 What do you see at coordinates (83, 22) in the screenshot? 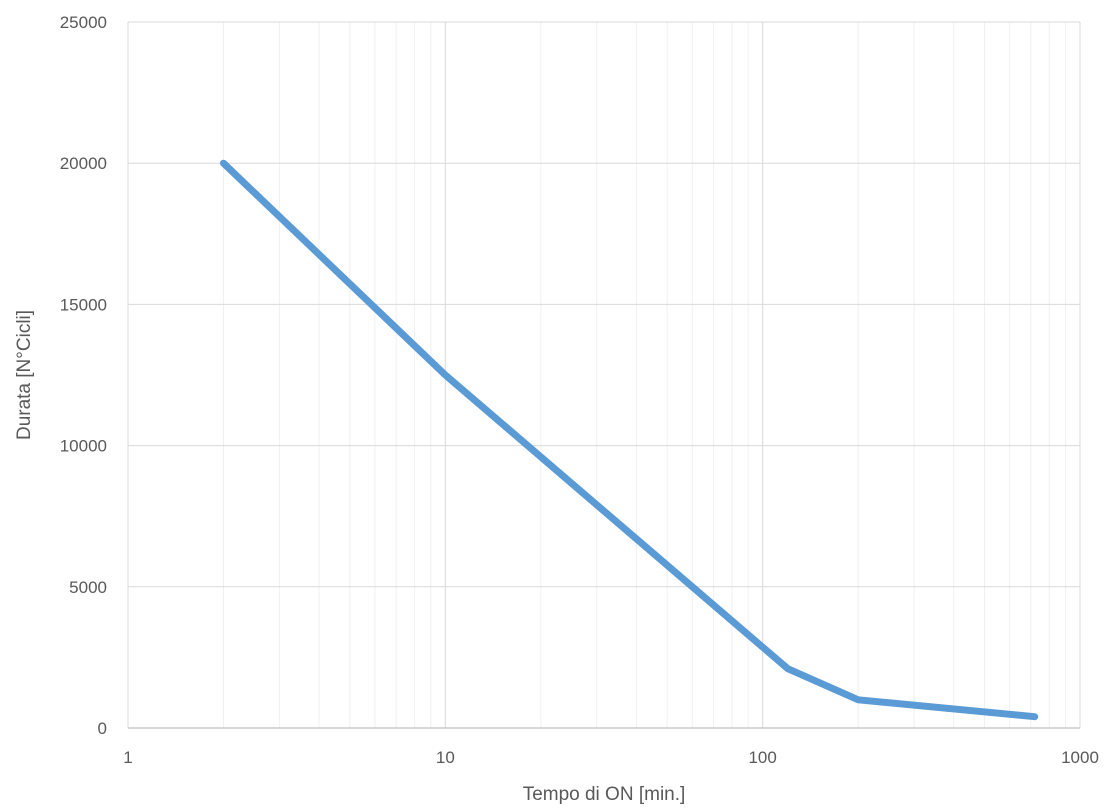
I see `y-tick-label: 25000` at bounding box center [83, 22].